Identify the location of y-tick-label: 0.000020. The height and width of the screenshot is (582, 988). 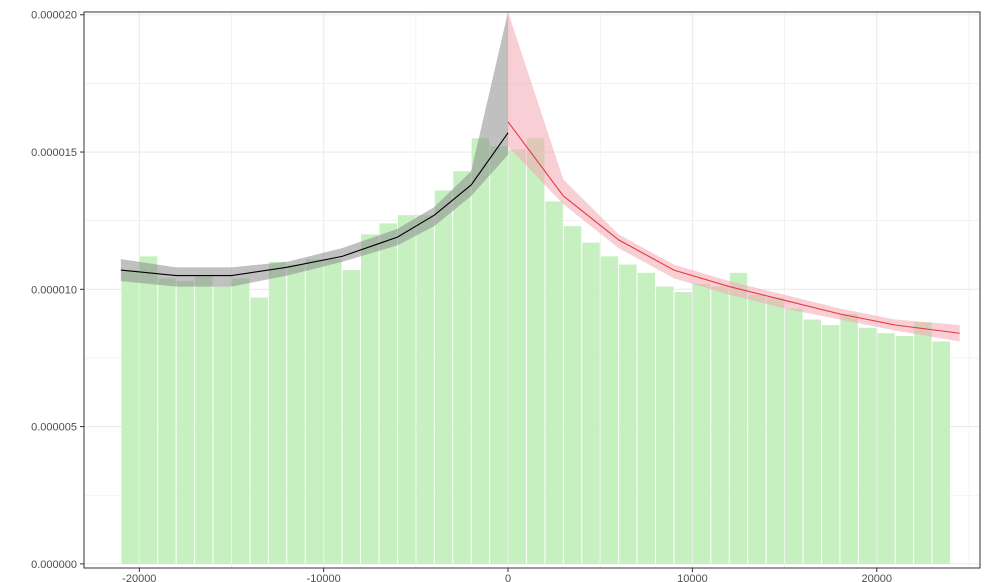
(54, 16).